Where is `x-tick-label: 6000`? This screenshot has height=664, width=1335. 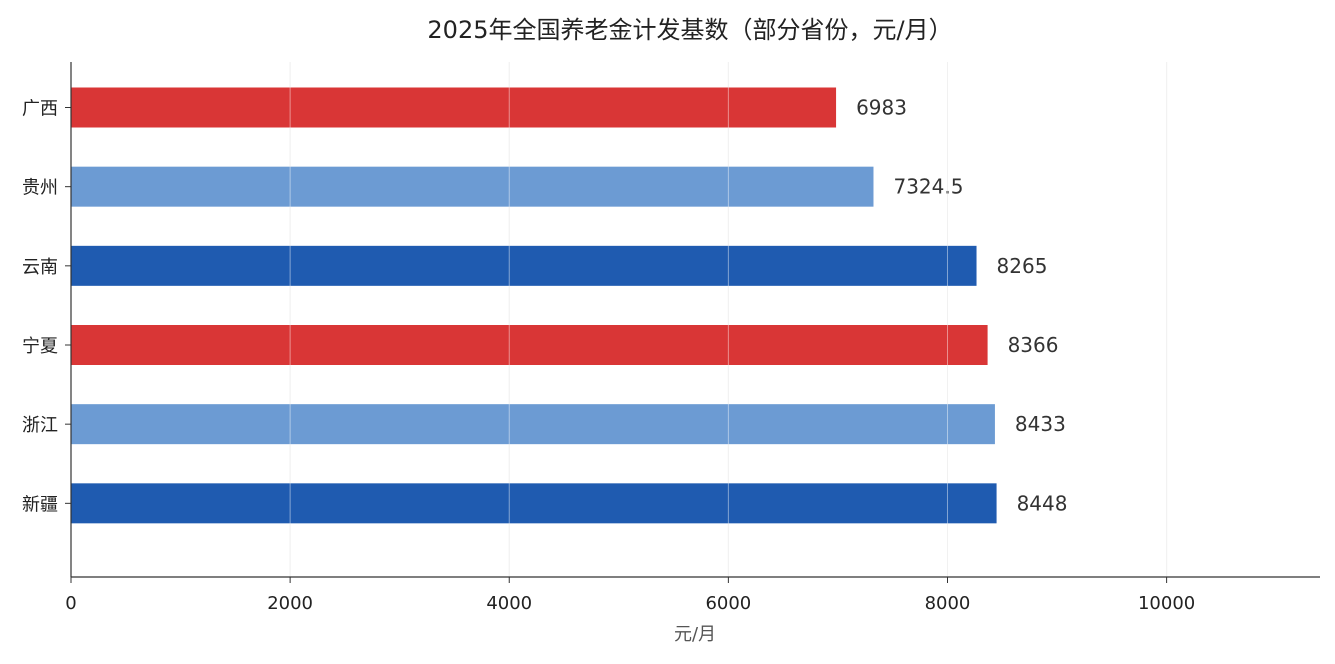
x-tick-label: 6000 is located at coordinates (728, 603).